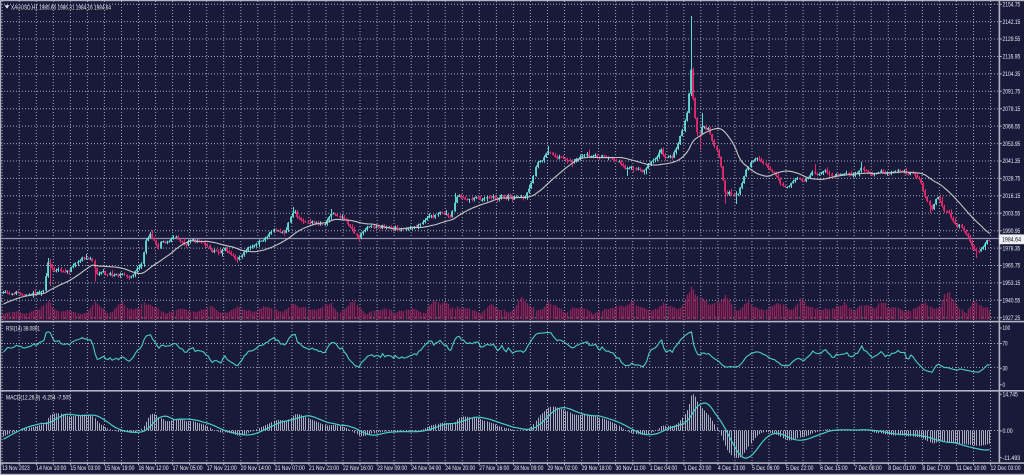  I want to click on svg-text: 5 Dec 22:00, so click(800, 468).